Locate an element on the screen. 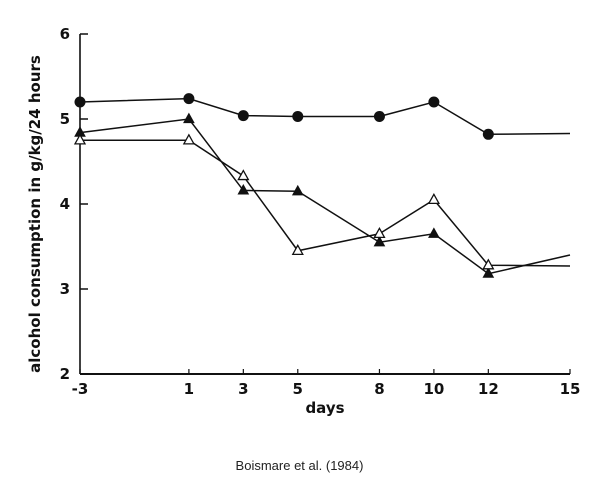 The image size is (599, 488). x-tick-label: 3 is located at coordinates (243, 389).